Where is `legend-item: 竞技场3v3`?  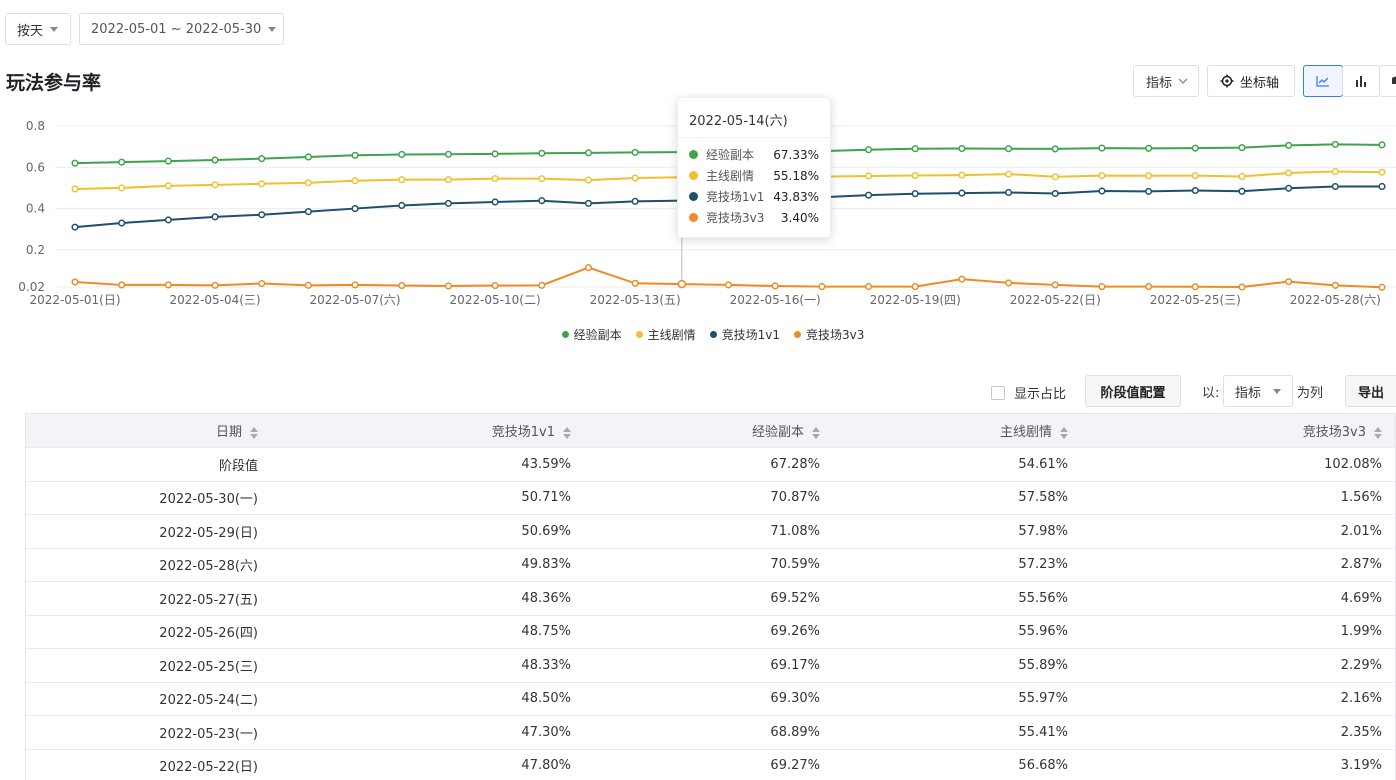
legend-item: 竞技场3v3 is located at coordinates (829, 334).